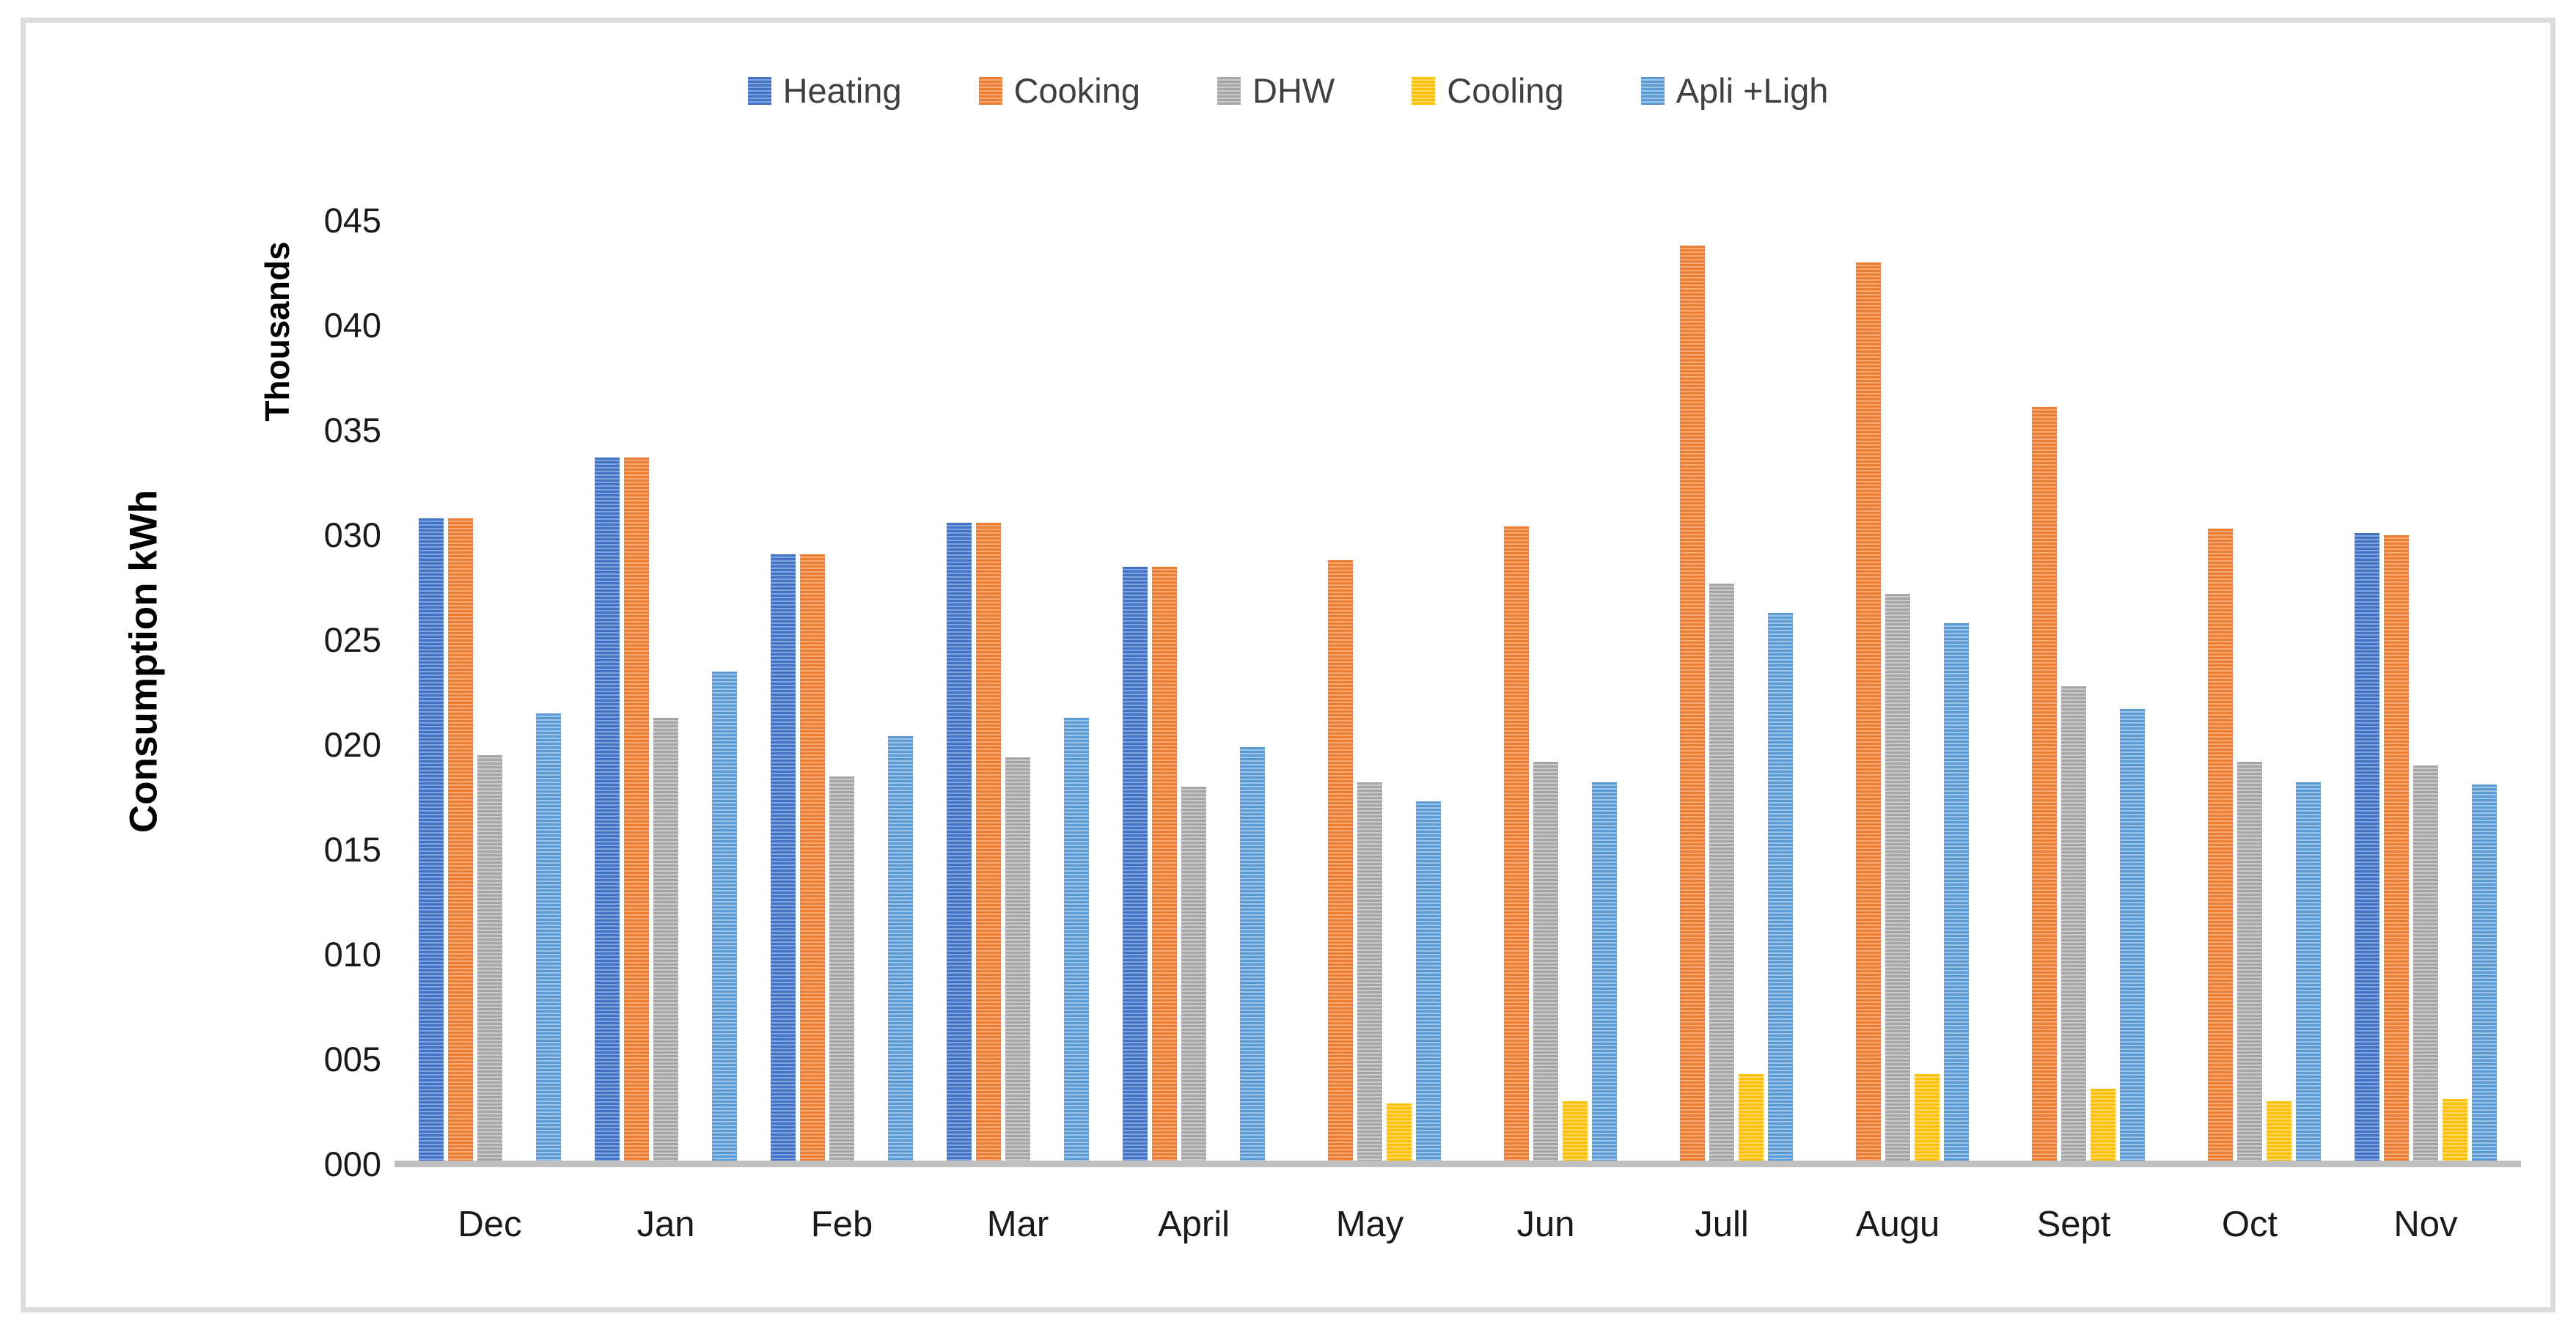 The height and width of the screenshot is (1330, 2576). What do you see at coordinates (2426, 1224) in the screenshot?
I see `month-label-nov: Nov` at bounding box center [2426, 1224].